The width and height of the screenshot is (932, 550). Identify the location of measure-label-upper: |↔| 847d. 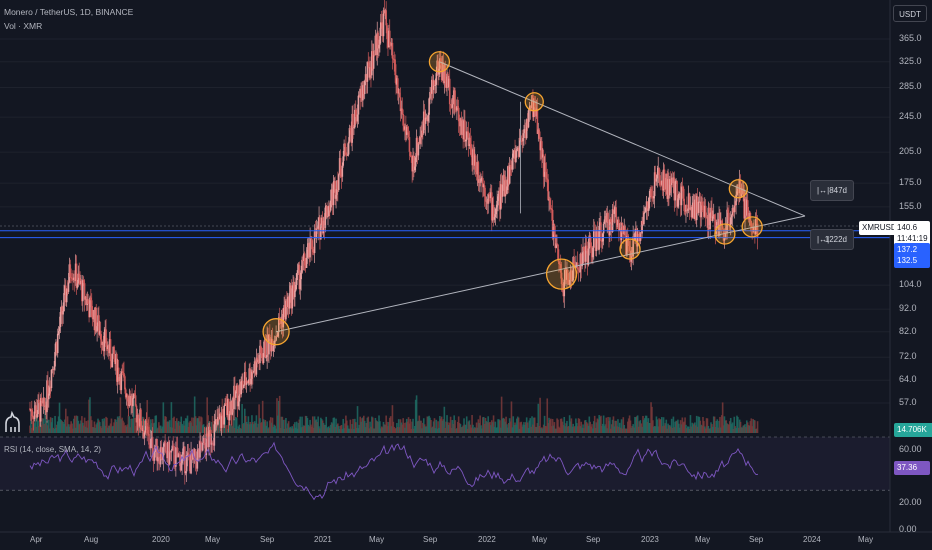
(832, 190).